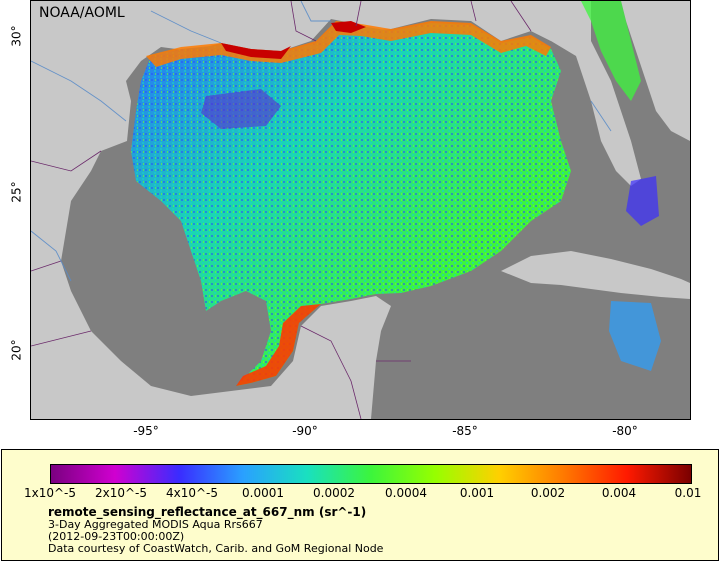  What do you see at coordinates (116, 536) in the screenshot?
I see `time-stamp: (2012-09-23T00:00:00Z)` at bounding box center [116, 536].